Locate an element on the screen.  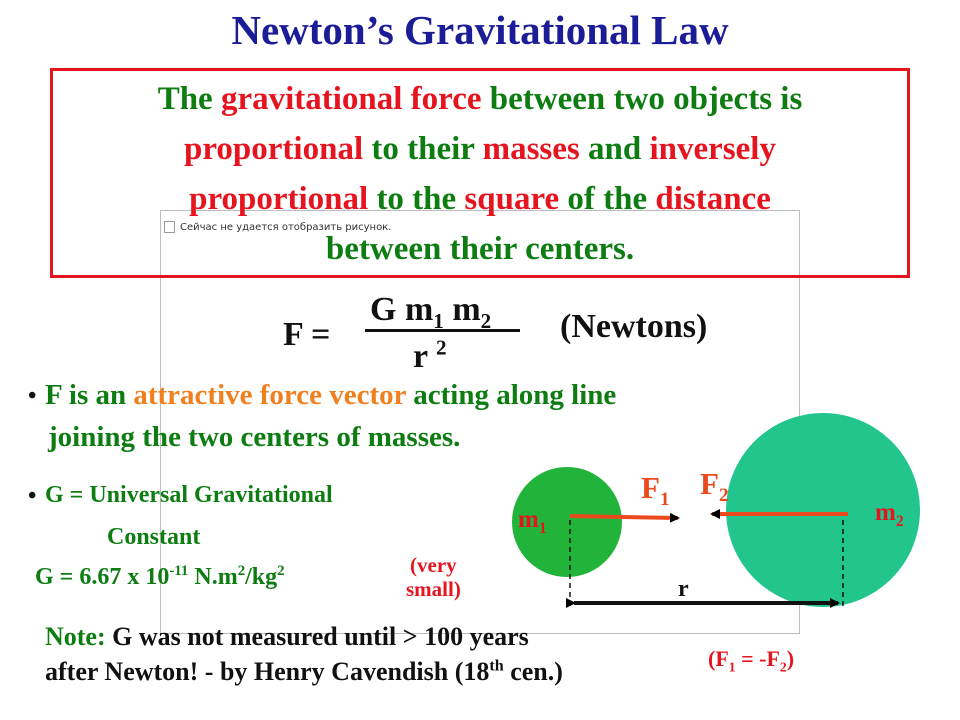
superscript: th is located at coordinates (496, 666).